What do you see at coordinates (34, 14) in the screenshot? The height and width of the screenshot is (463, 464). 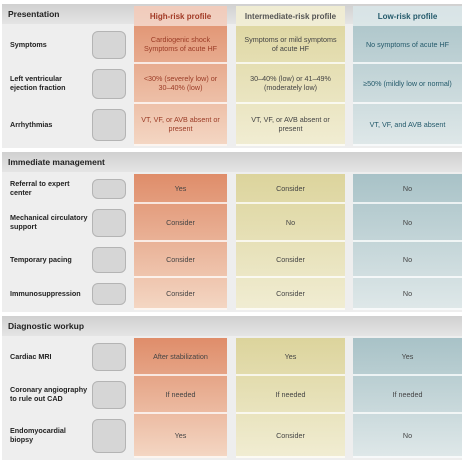 I see `section-title: Presentation` at bounding box center [34, 14].